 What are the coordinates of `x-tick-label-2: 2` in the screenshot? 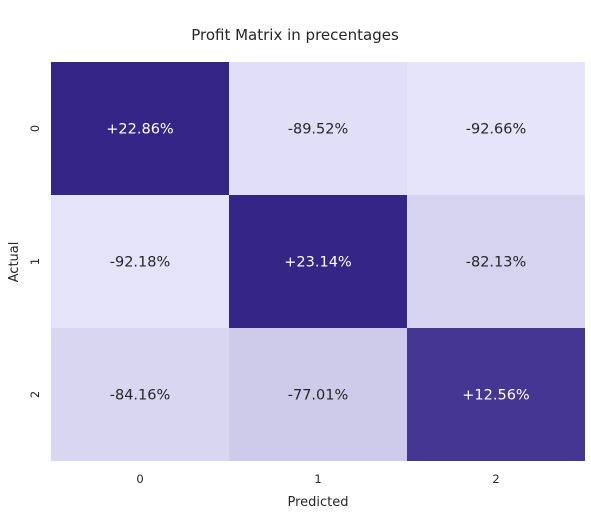 It's located at (495, 479).